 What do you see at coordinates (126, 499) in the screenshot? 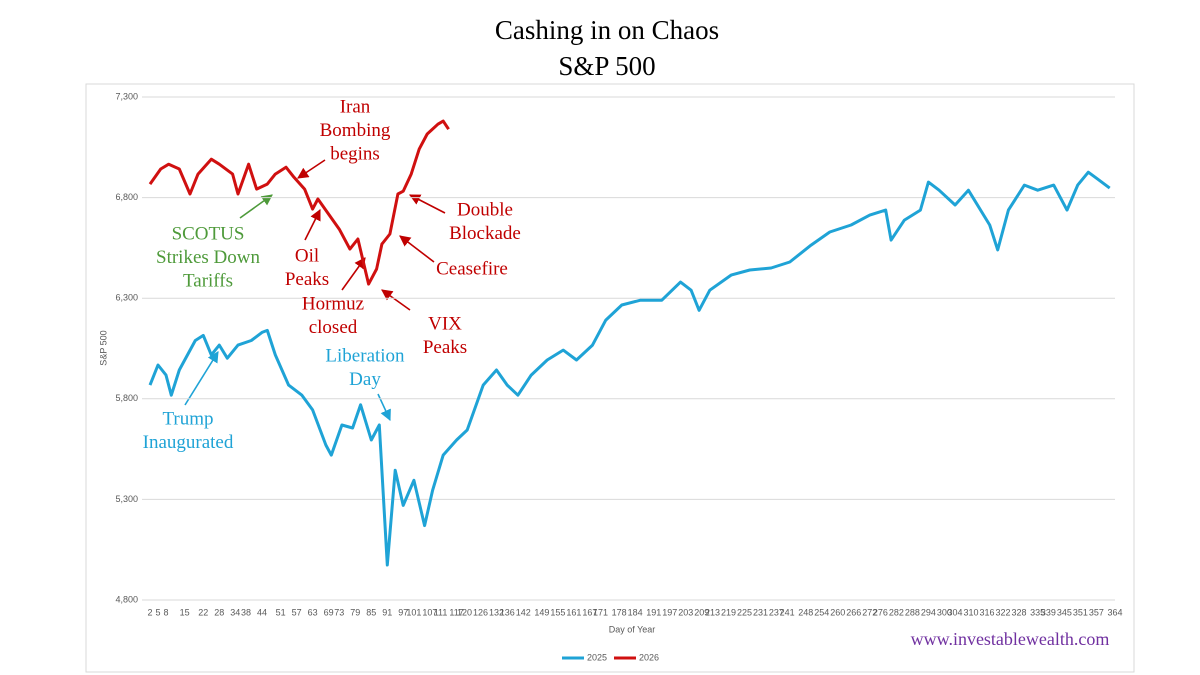
I see `y-tick-label: 5,300` at bounding box center [126, 499].